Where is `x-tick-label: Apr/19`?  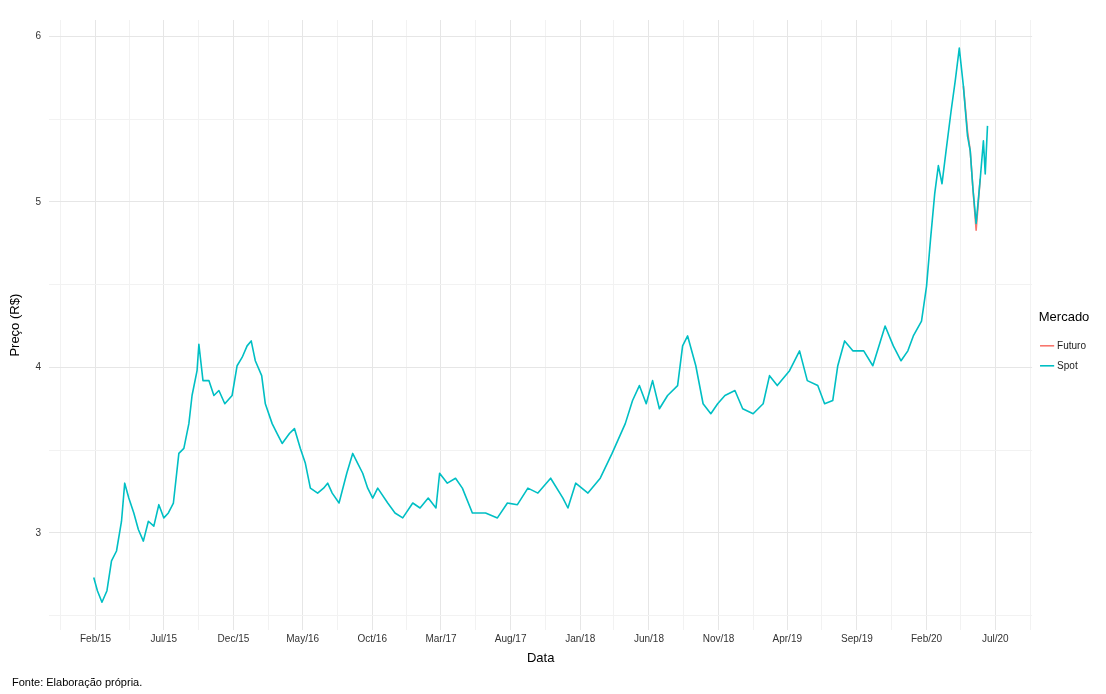 x-tick-label: Apr/19 is located at coordinates (787, 639).